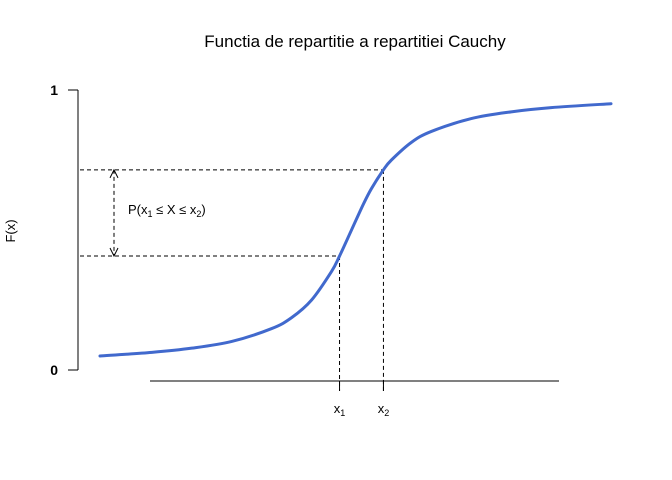  I want to click on interval-label-middle: ≤ X ≤ x, so click(175, 209).